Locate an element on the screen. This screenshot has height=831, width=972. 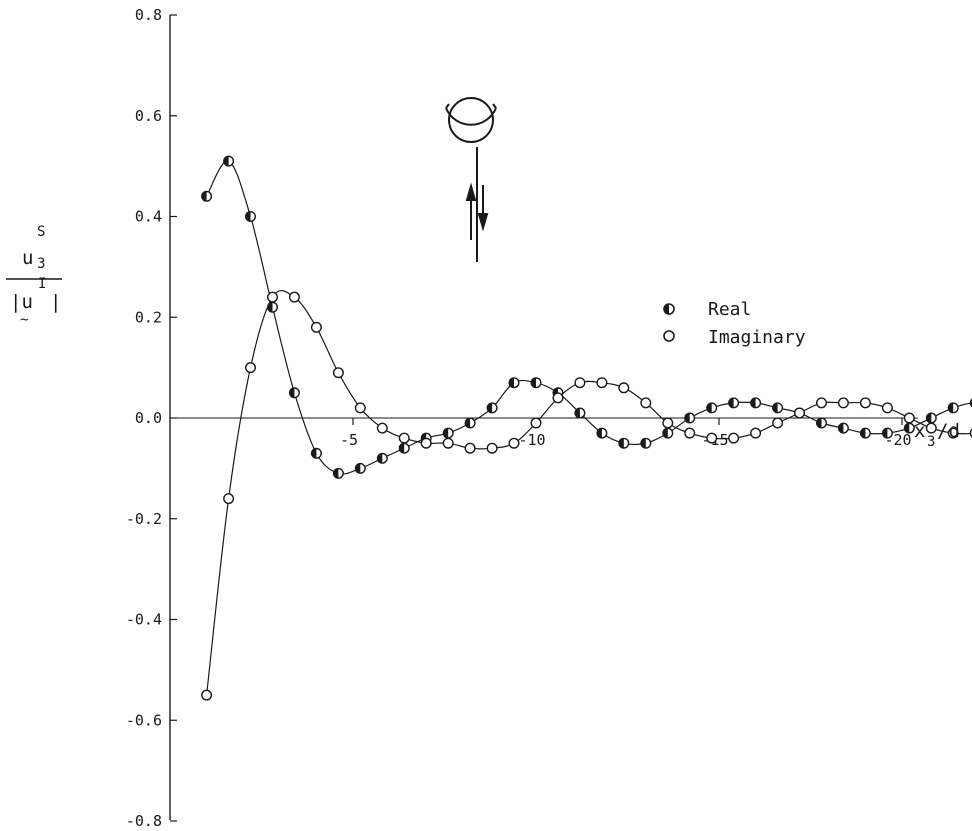
y-tick-label: -0.4 is located at coordinates (144, 620).